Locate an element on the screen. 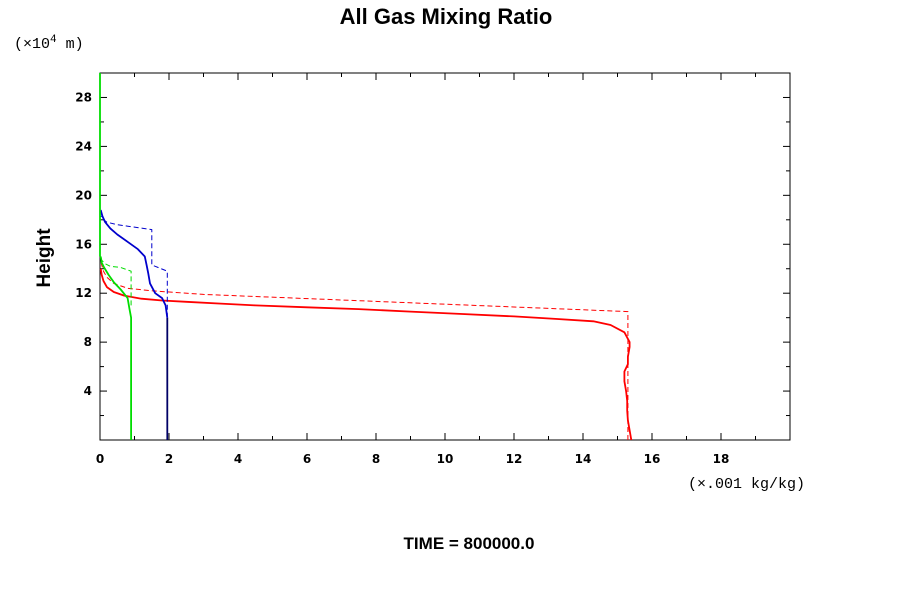  y-tick-label: 20 is located at coordinates (83, 195).